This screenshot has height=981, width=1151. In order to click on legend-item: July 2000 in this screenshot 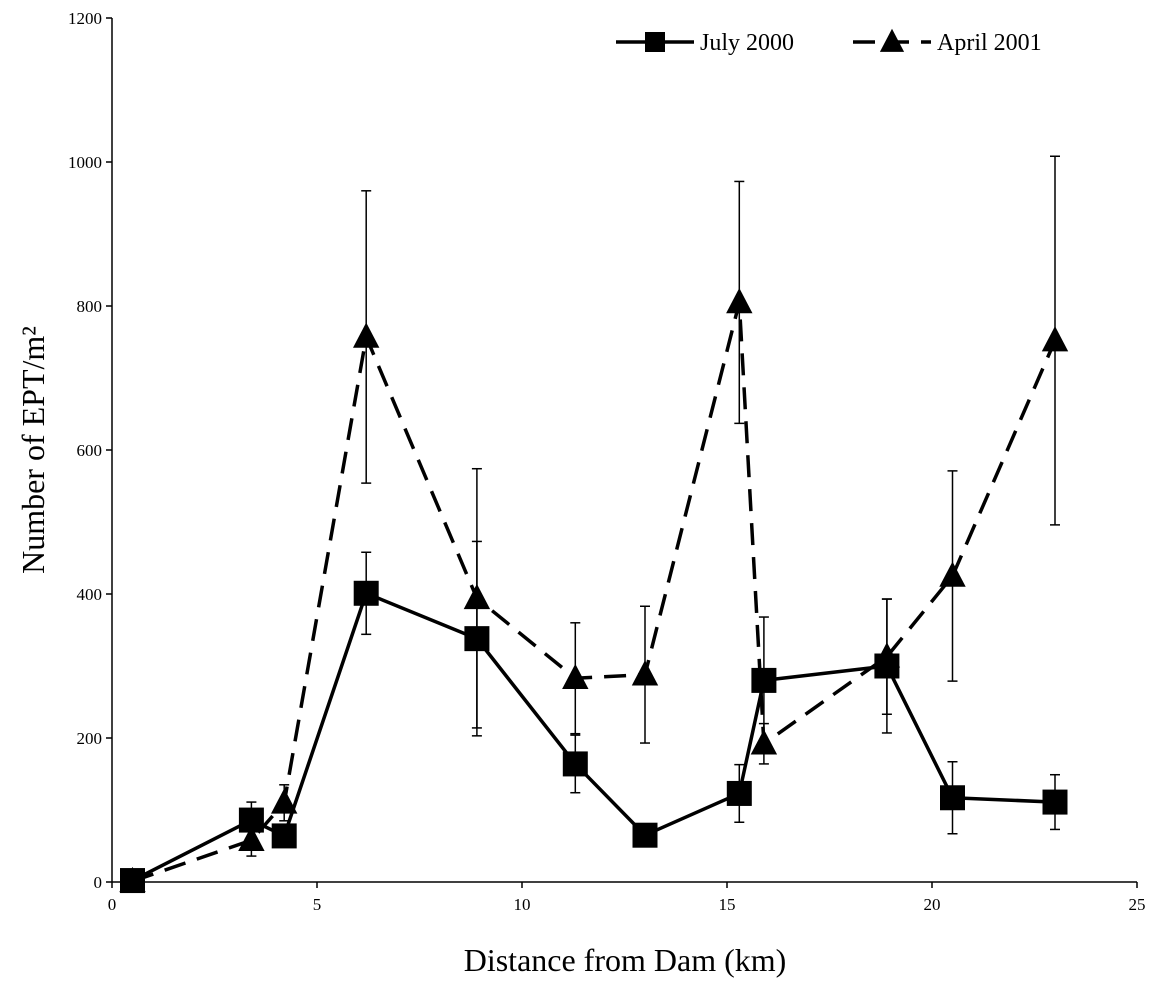, I will do `click(705, 43)`.